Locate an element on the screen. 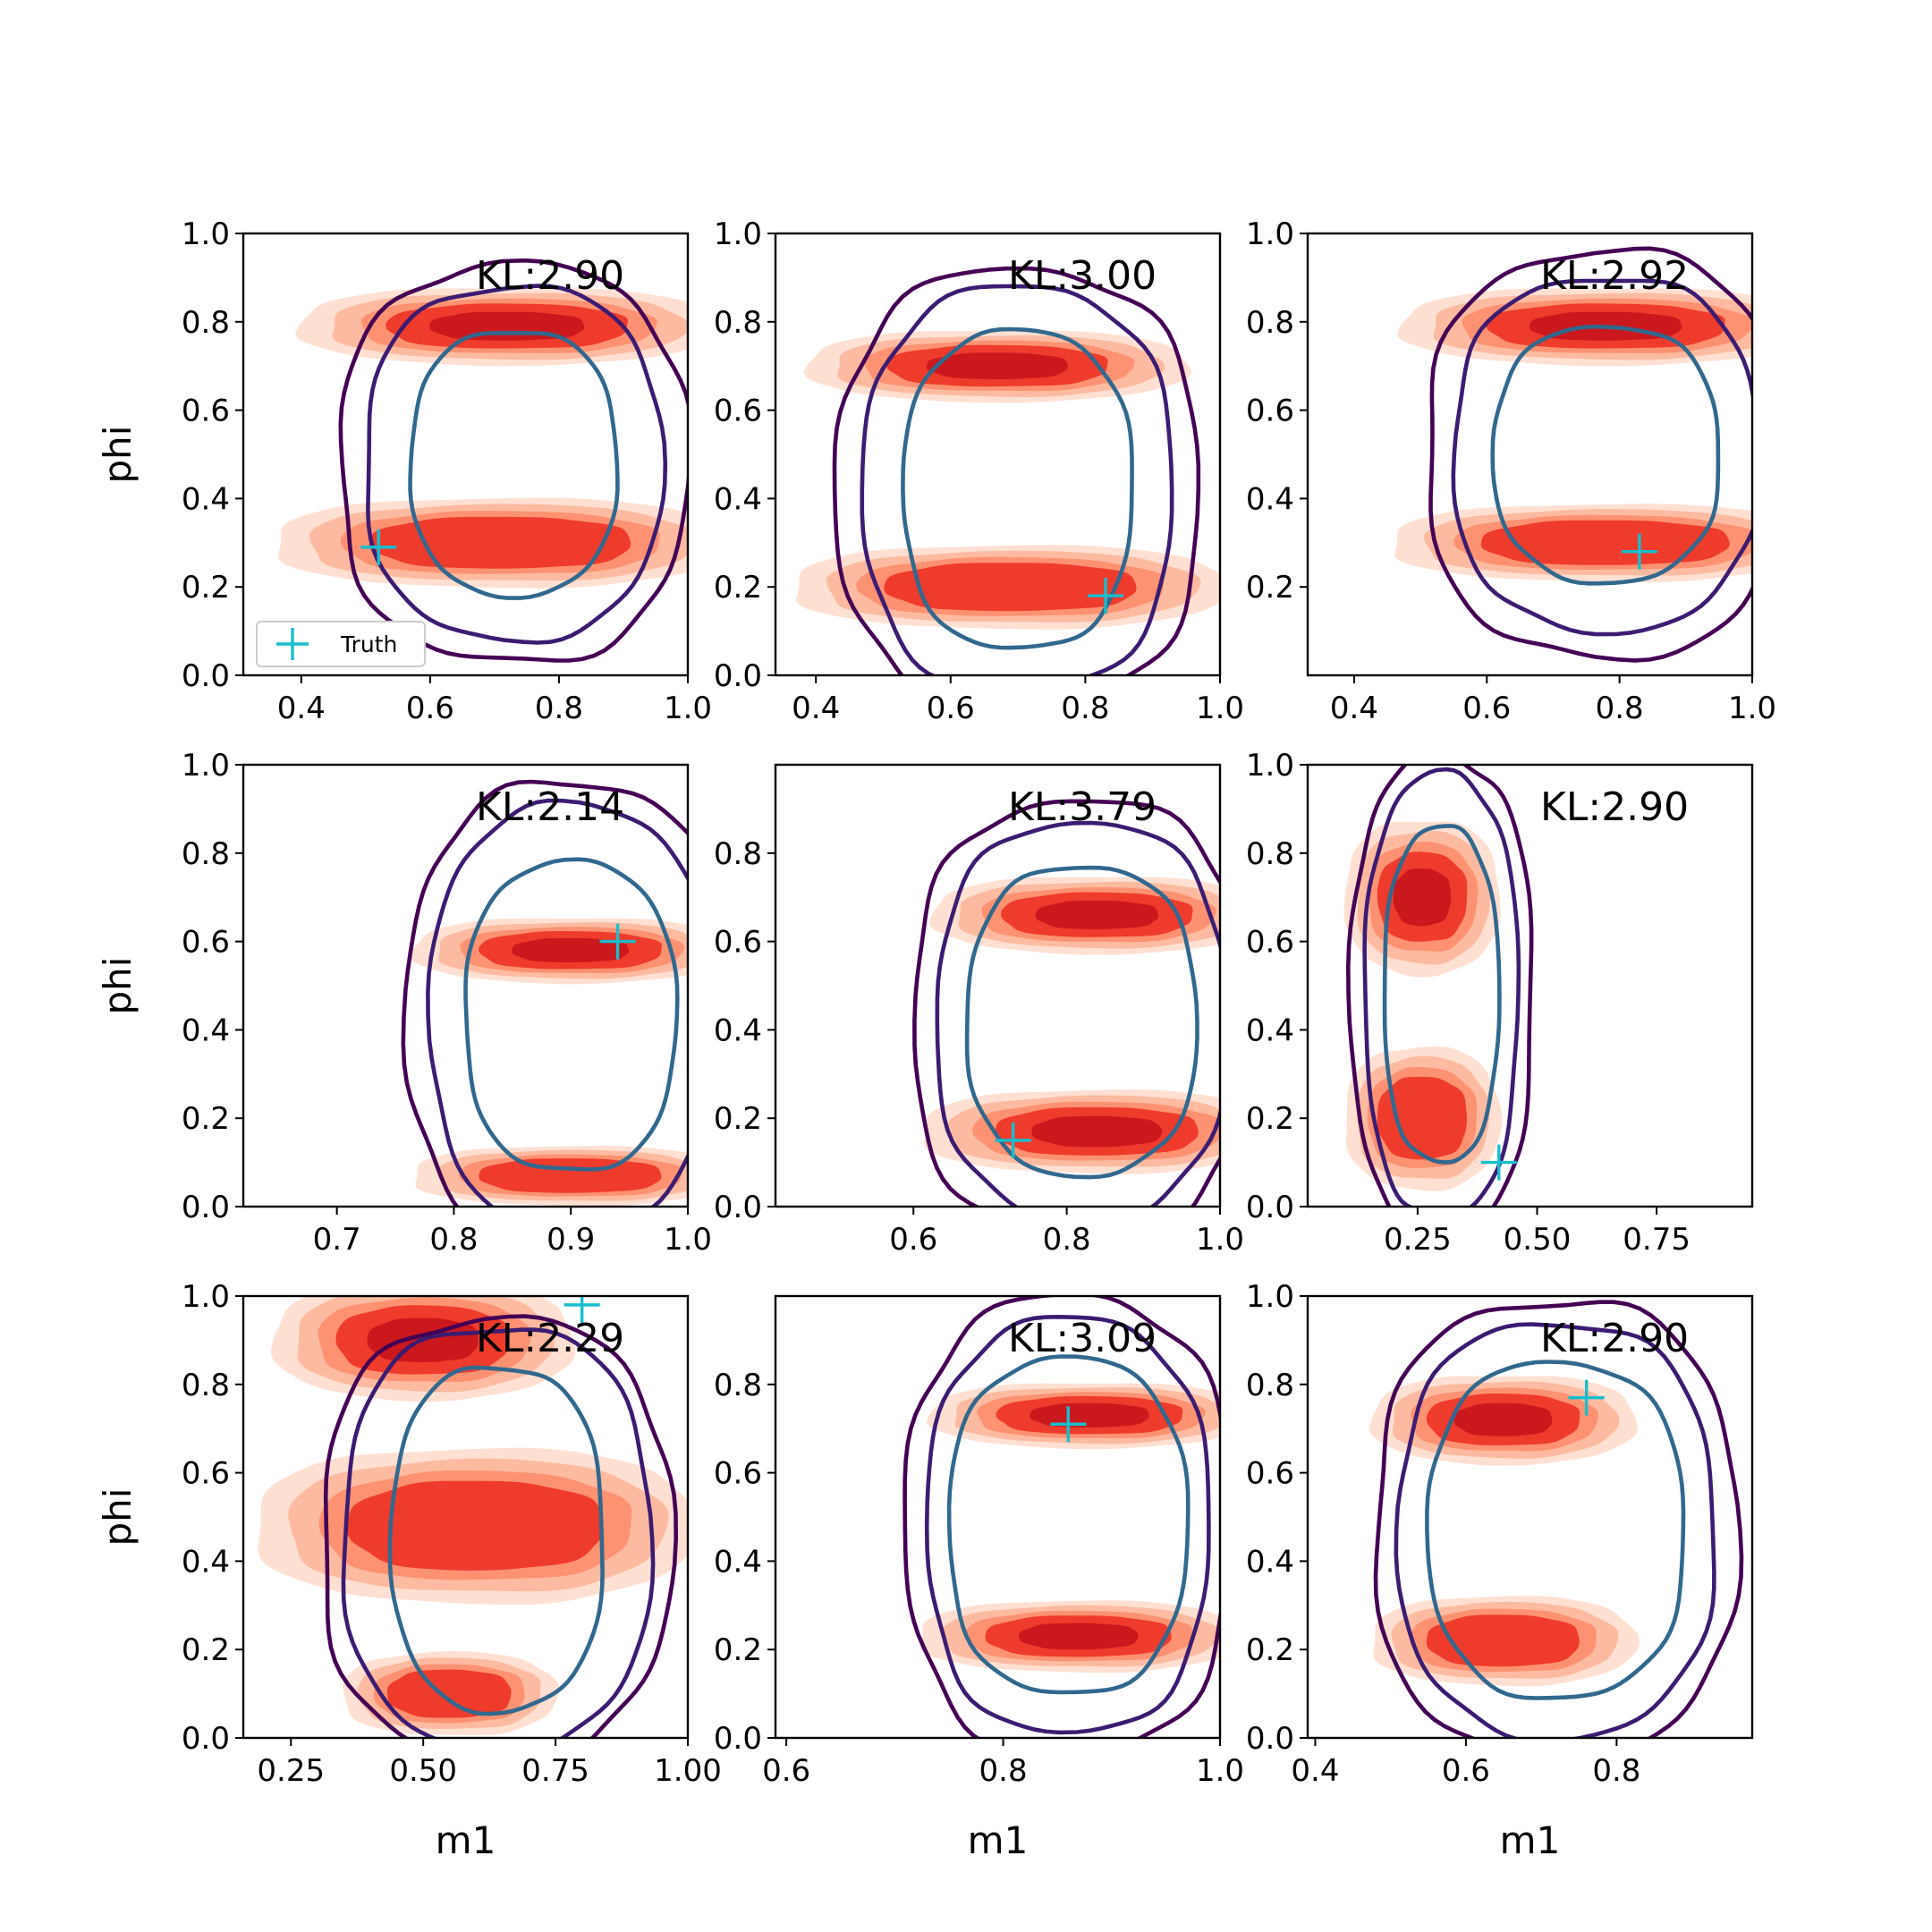 The height and width of the screenshot is (1932, 1932). legend-marker is located at coordinates (292, 644).